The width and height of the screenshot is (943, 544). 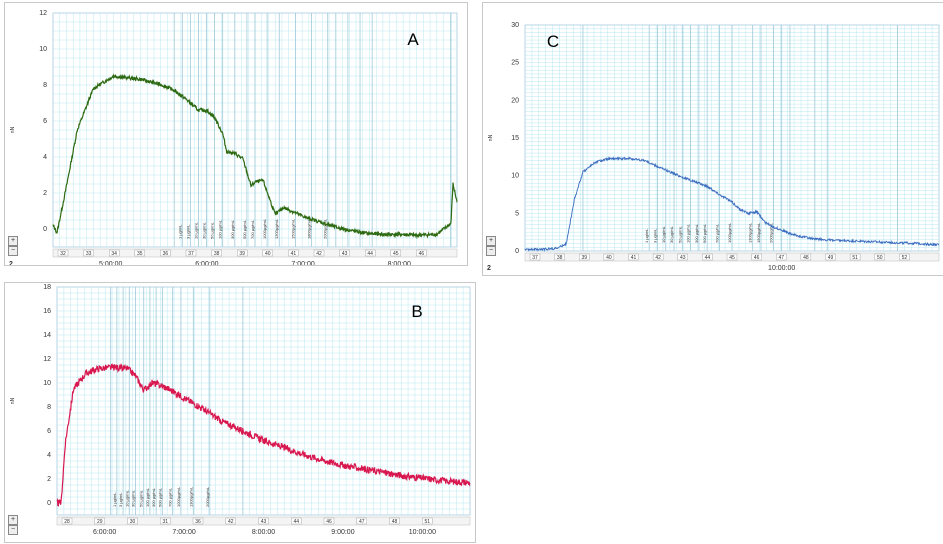 I want to click on concentration-label: 1500µg/mL, so click(x=292, y=228).